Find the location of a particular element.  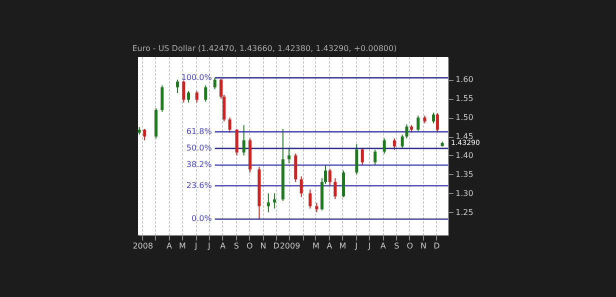

annotation: 0.0% is located at coordinates (202, 219).